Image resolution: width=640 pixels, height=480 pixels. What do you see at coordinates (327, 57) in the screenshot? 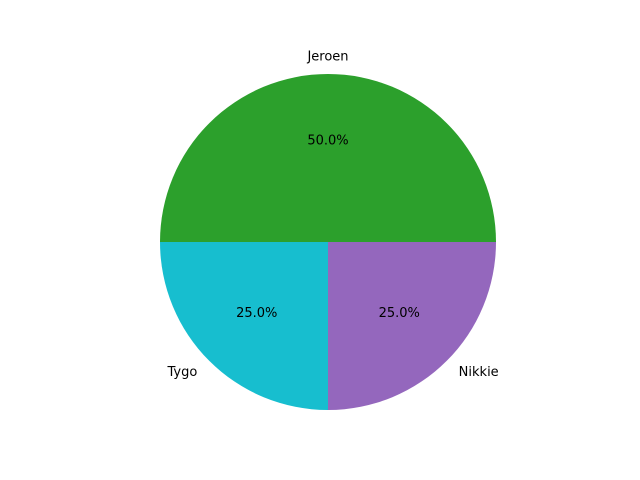
I see `slice-label-jeroen: Jeroen` at bounding box center [327, 57].